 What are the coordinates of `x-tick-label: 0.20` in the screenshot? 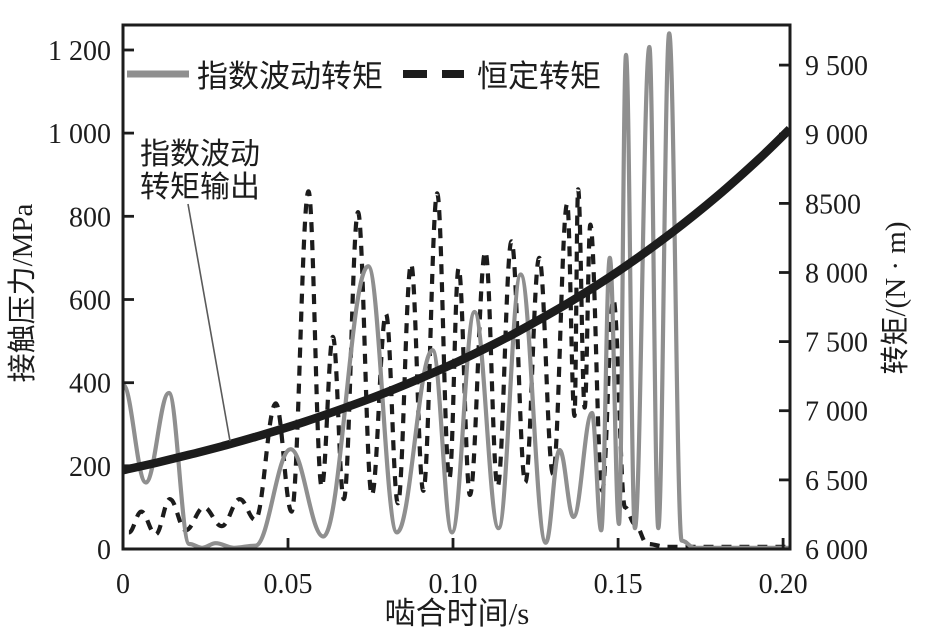 It's located at (783, 584).